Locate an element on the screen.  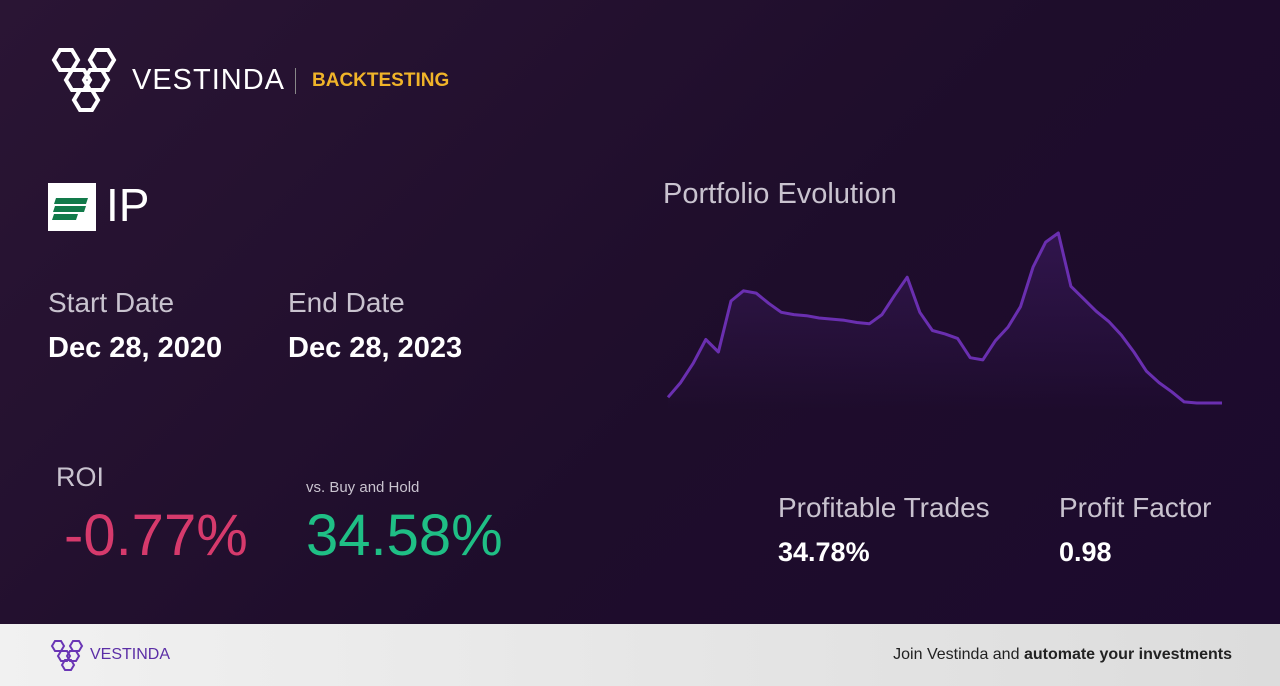
footer-logo is located at coordinates (67, 655).